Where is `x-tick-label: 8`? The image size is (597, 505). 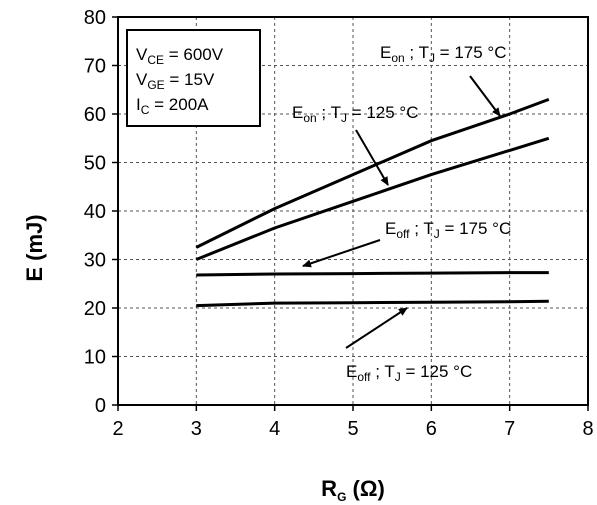 x-tick-label: 8 is located at coordinates (587, 429).